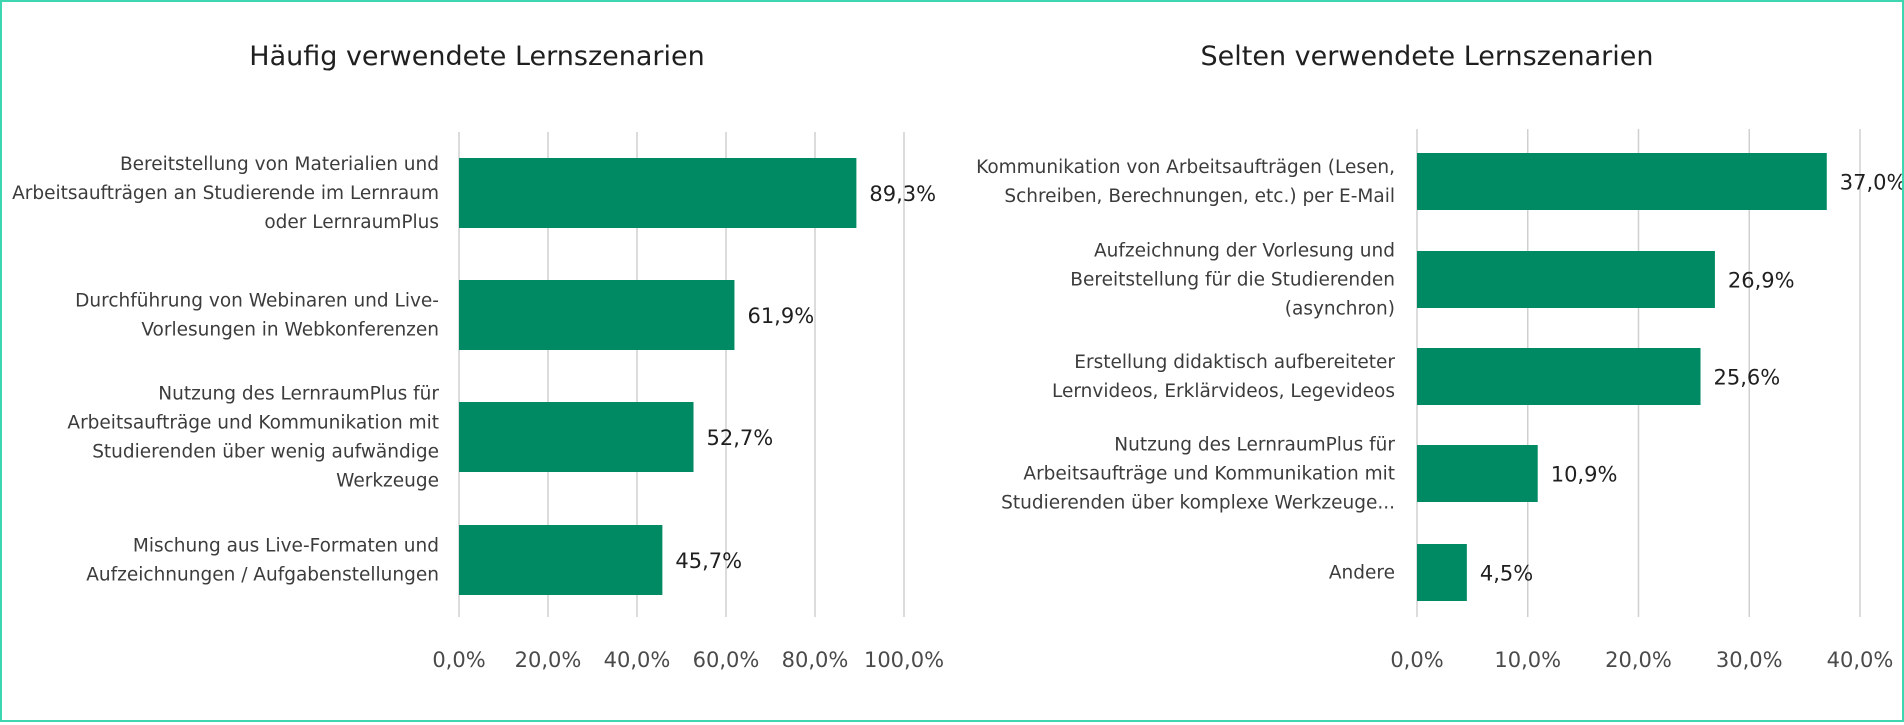  I want to click on chart2-value-label-2: 25,6%, so click(1747, 378).